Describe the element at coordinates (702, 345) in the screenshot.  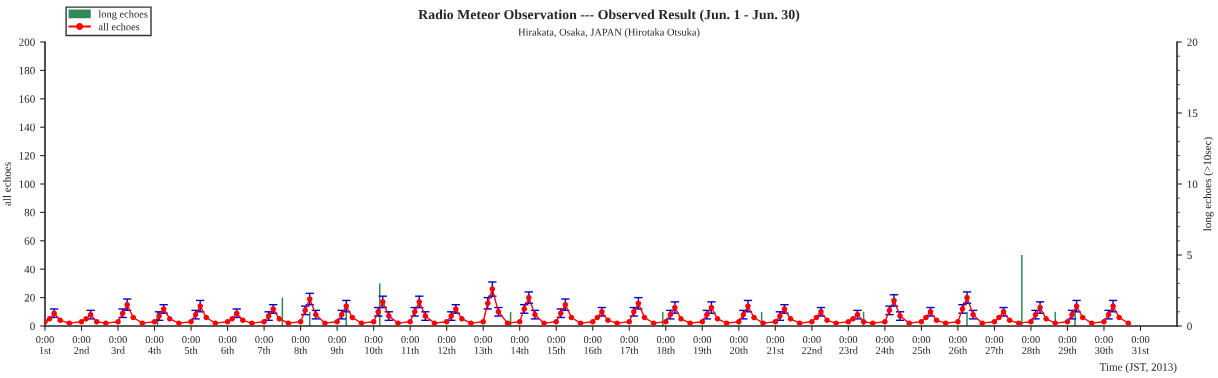
I see `x-tick-label: 0:00 19th` at that location.